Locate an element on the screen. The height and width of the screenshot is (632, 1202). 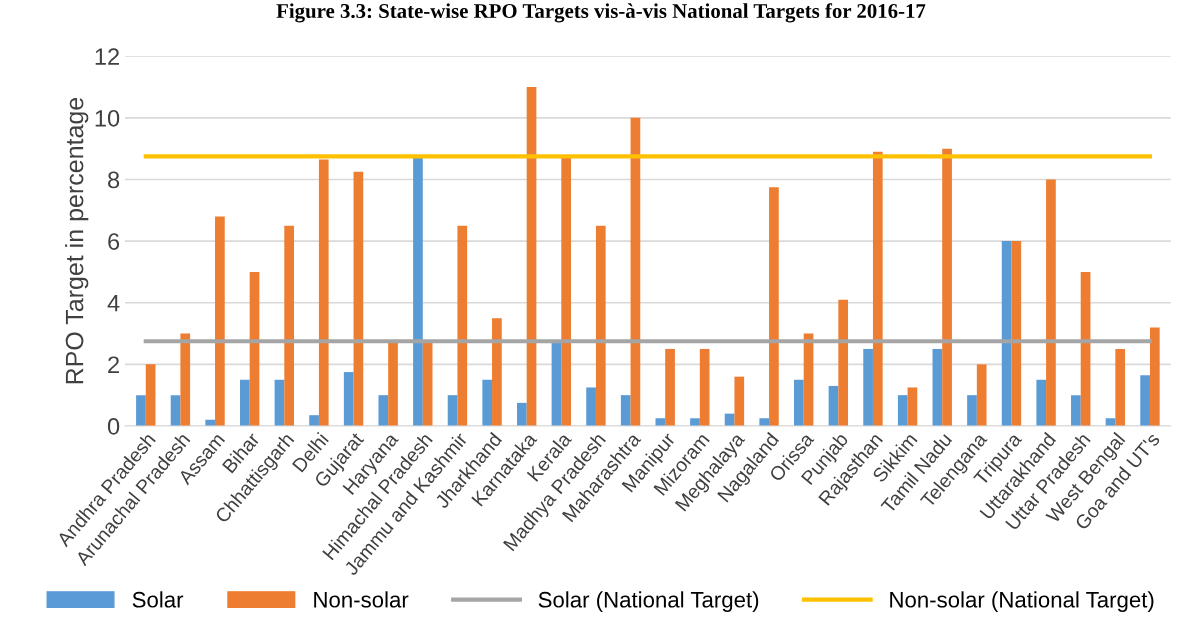
legend-label: Solar (National Target) is located at coordinates (648, 601).